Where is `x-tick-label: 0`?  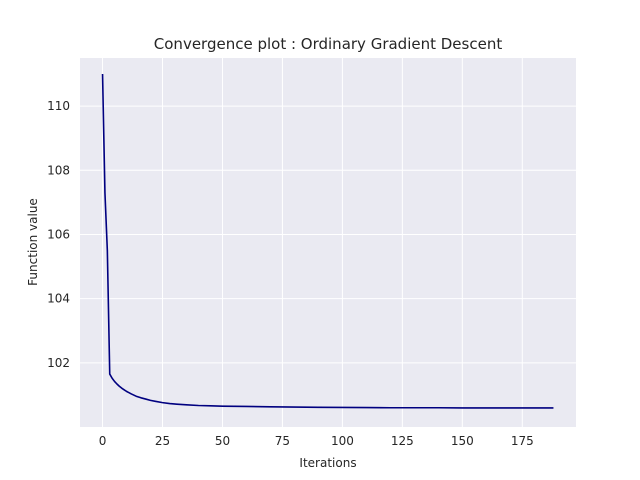 x-tick-label: 0 is located at coordinates (103, 441).